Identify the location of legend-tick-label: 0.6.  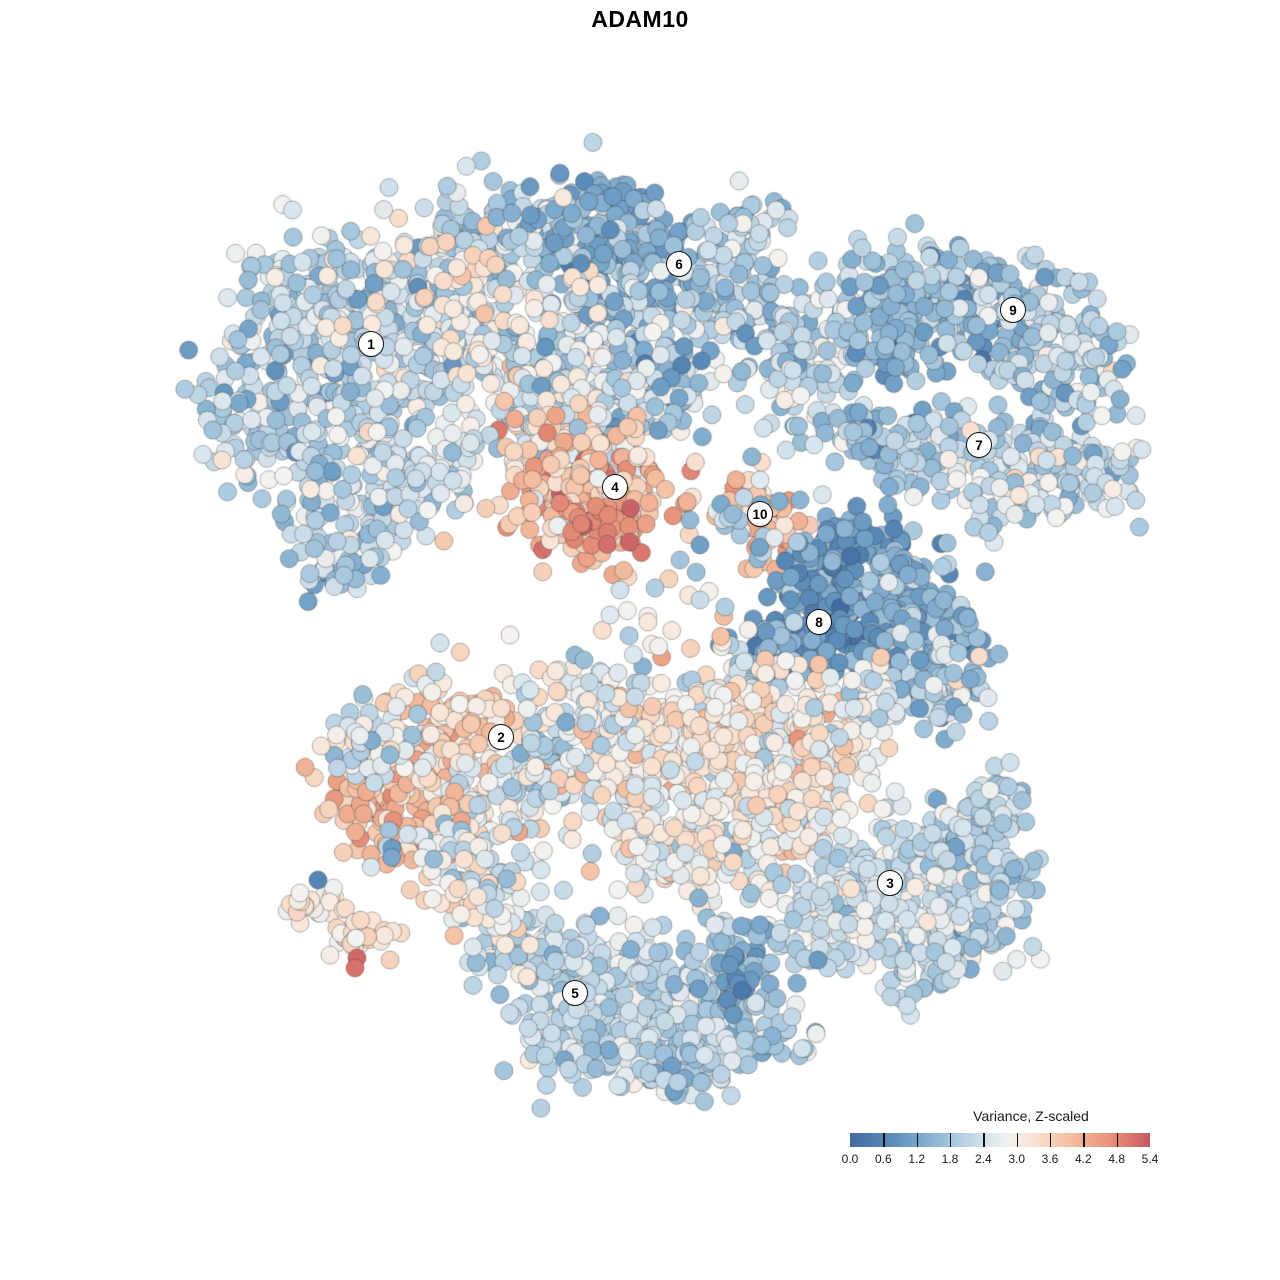
(883, 1159).